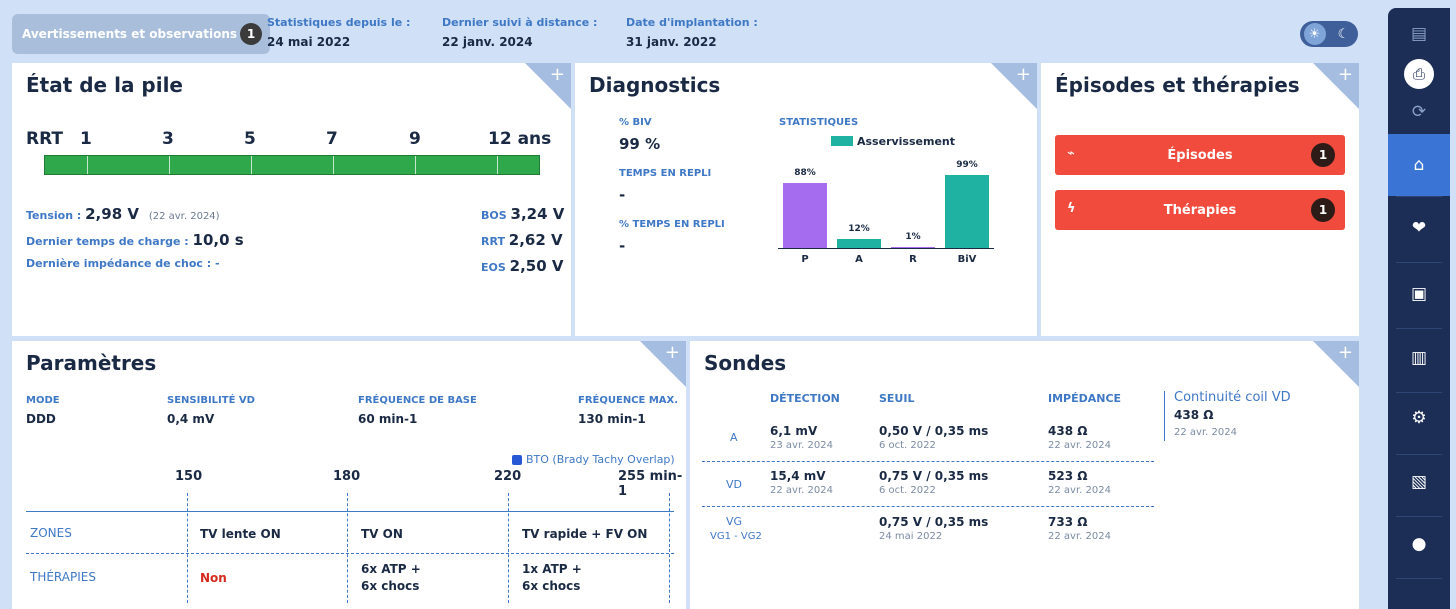  What do you see at coordinates (1079, 445) in the screenshot?
I see `lead-a-impedance-date: 22 avr. 2024` at bounding box center [1079, 445].